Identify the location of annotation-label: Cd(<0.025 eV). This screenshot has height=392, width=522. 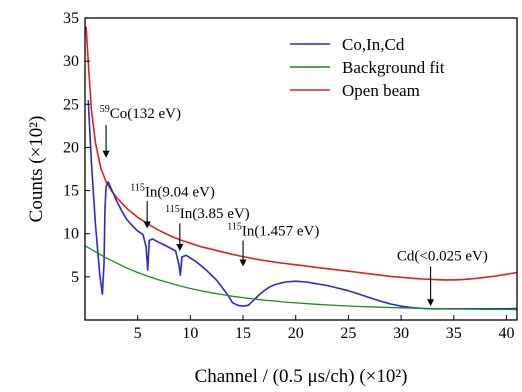
(442, 256).